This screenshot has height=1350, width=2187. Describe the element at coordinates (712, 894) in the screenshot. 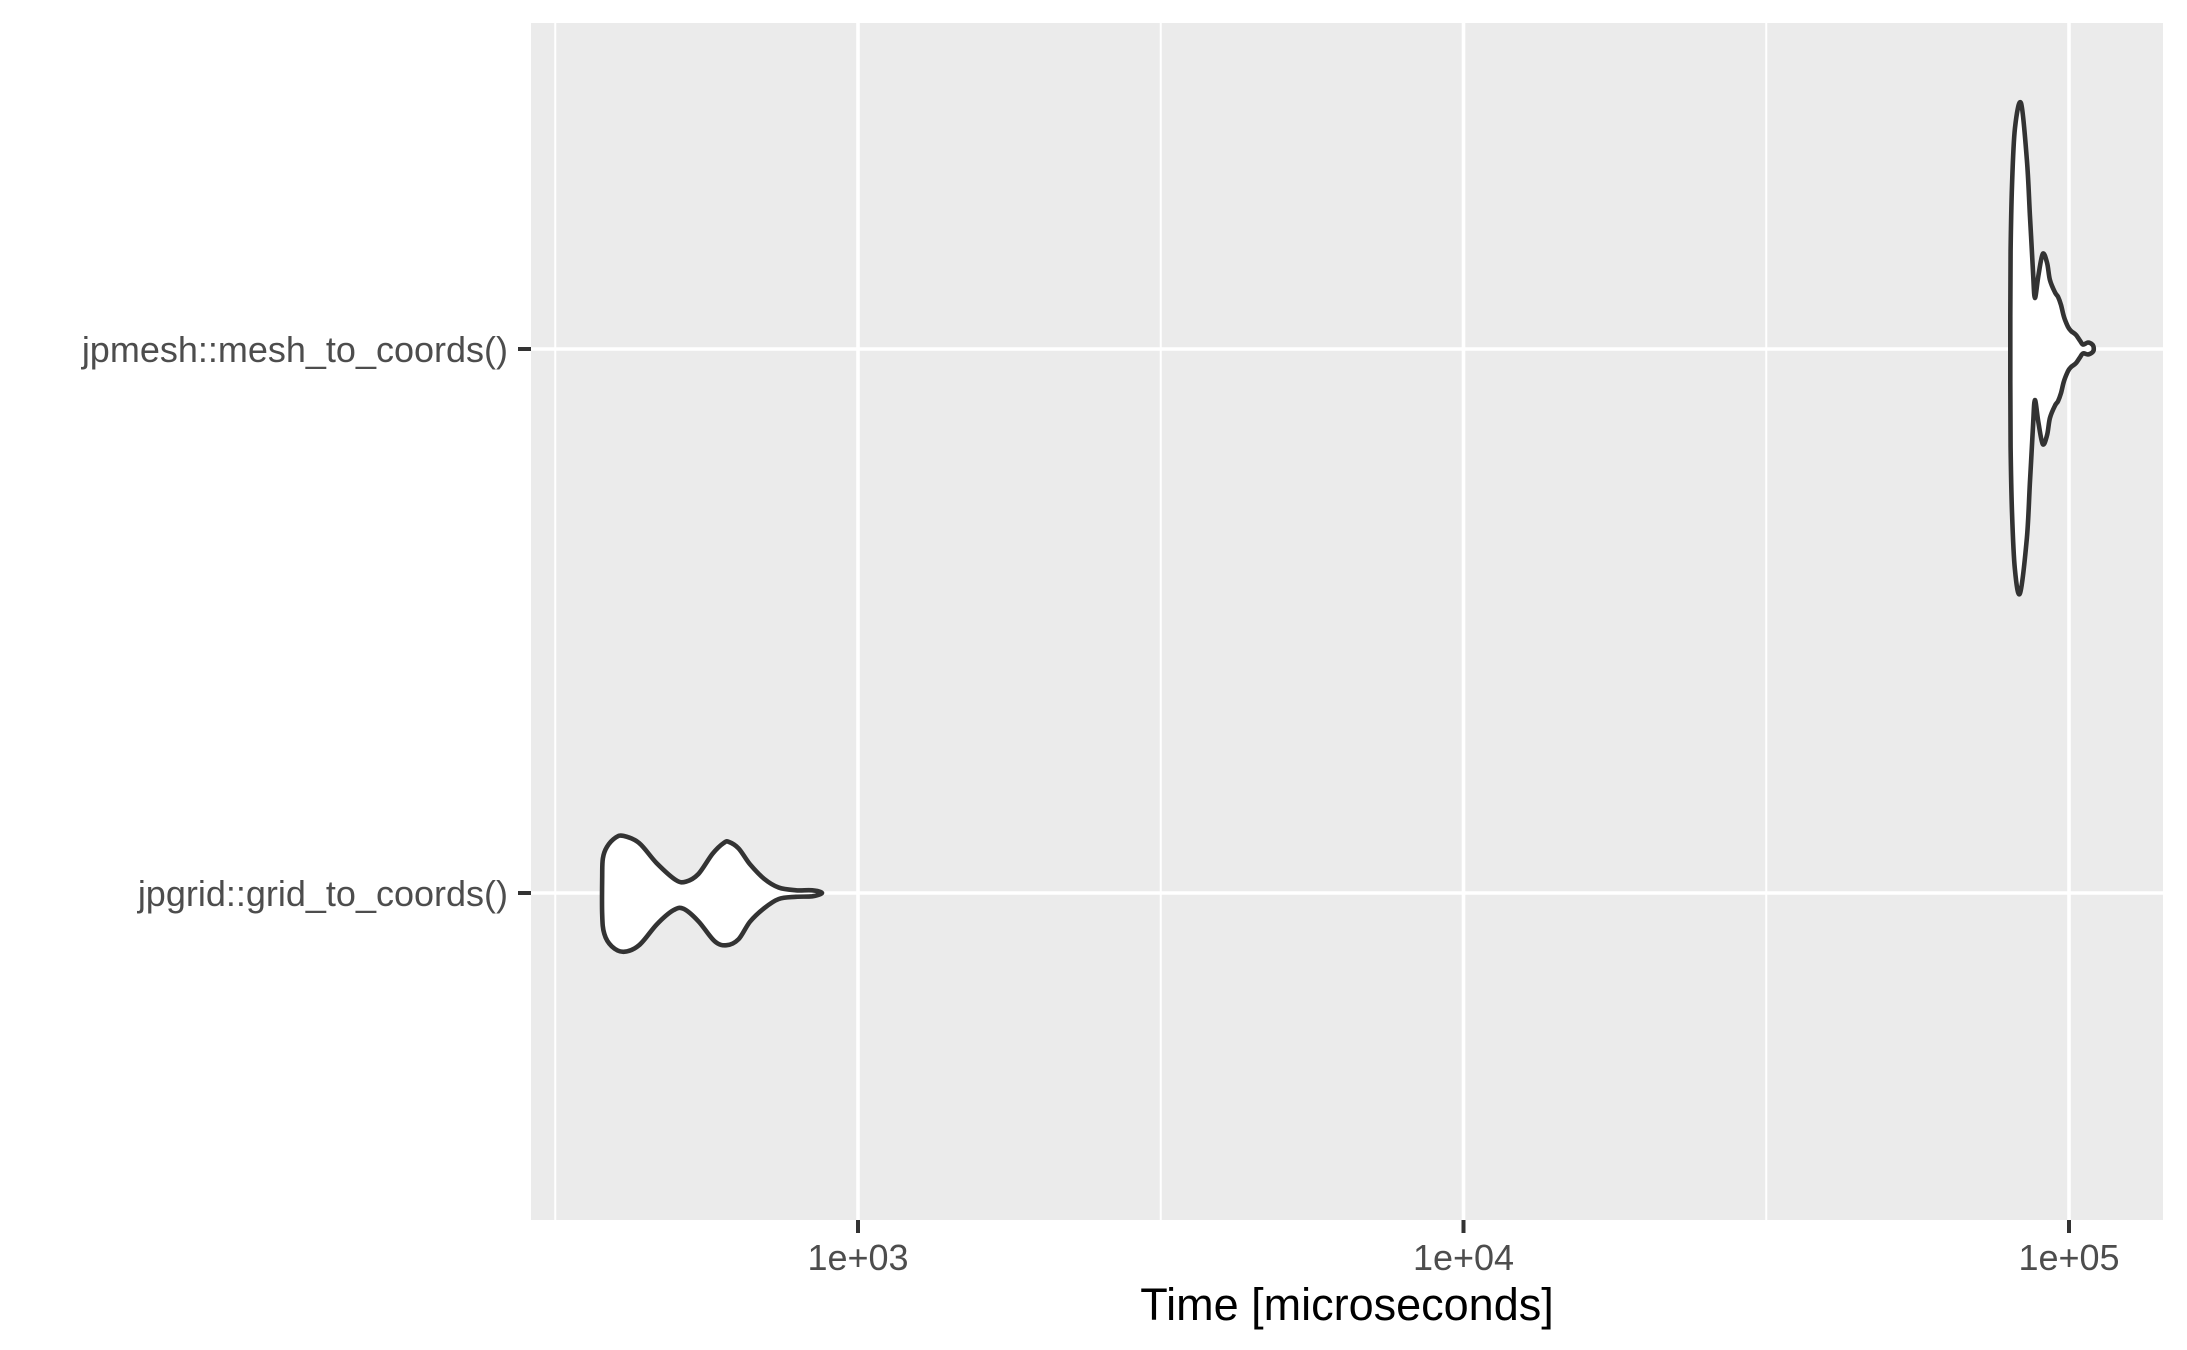

I see `violin-jpgrid` at that location.